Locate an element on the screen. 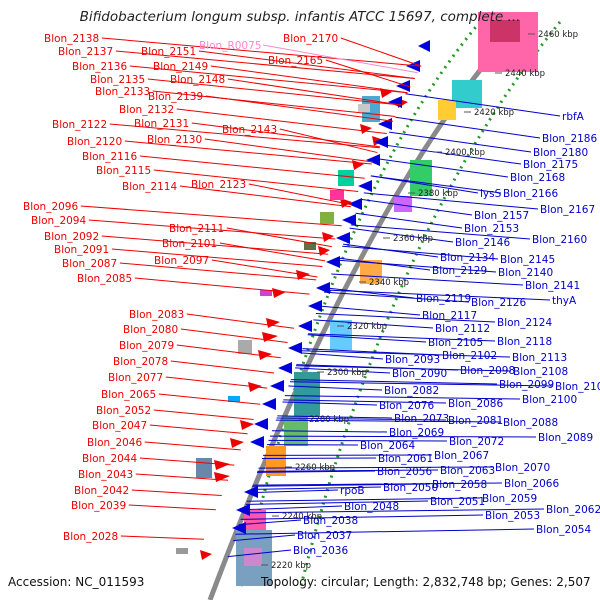 The image size is (600, 600). reverse_labels-gene-label: Blon_2066 is located at coordinates (531, 484).